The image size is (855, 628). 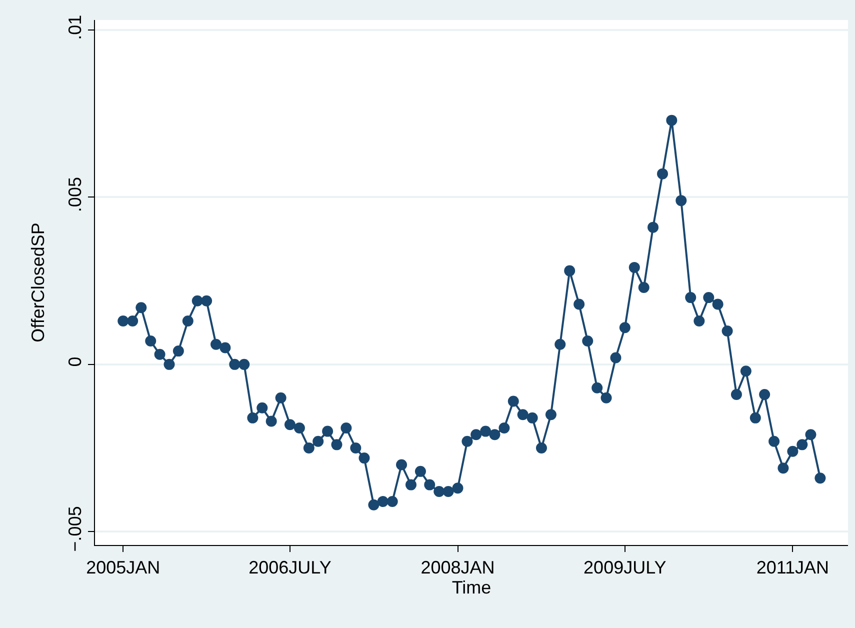 What do you see at coordinates (290, 568) in the screenshot?
I see `x-tick-label: 2006JULY` at bounding box center [290, 568].